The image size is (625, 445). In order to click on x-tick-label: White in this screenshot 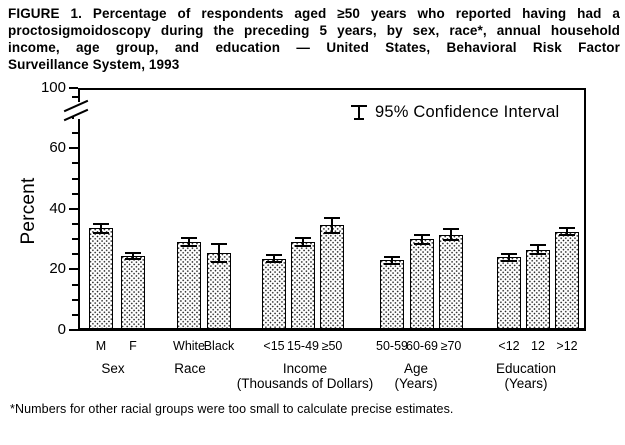, I will do `click(189, 346)`.